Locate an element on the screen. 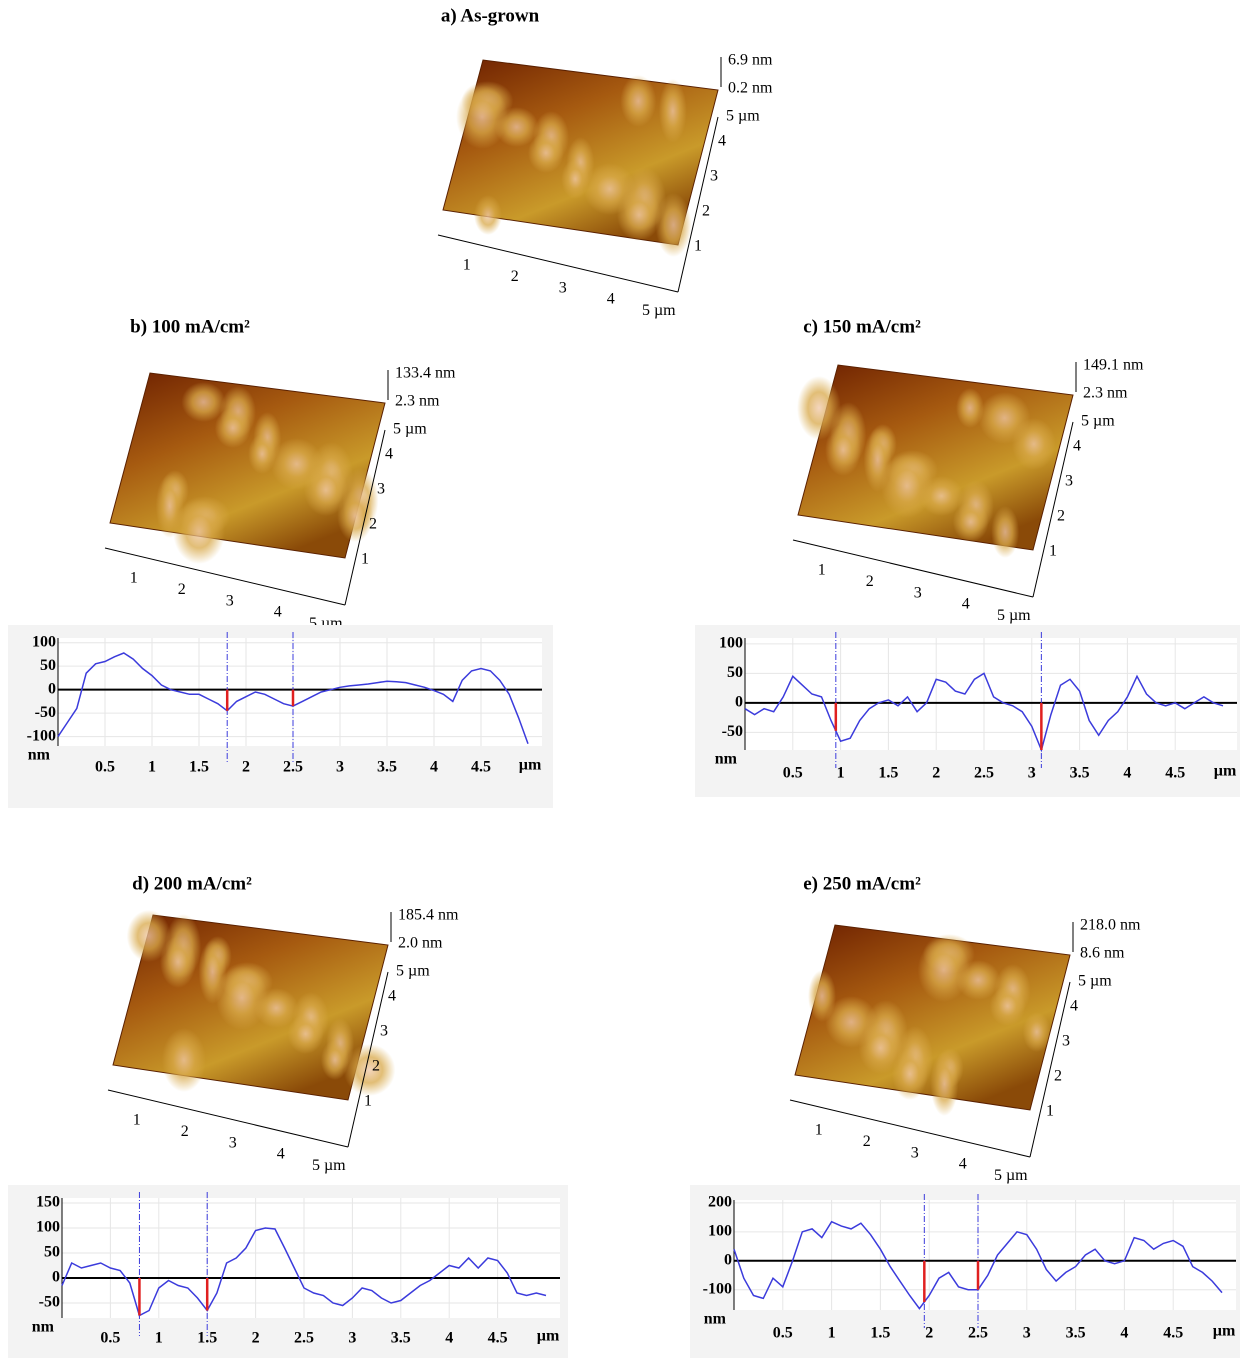 The width and height of the screenshot is (1244, 1358). x-tick-label-3d: 3 is located at coordinates (918, 592).